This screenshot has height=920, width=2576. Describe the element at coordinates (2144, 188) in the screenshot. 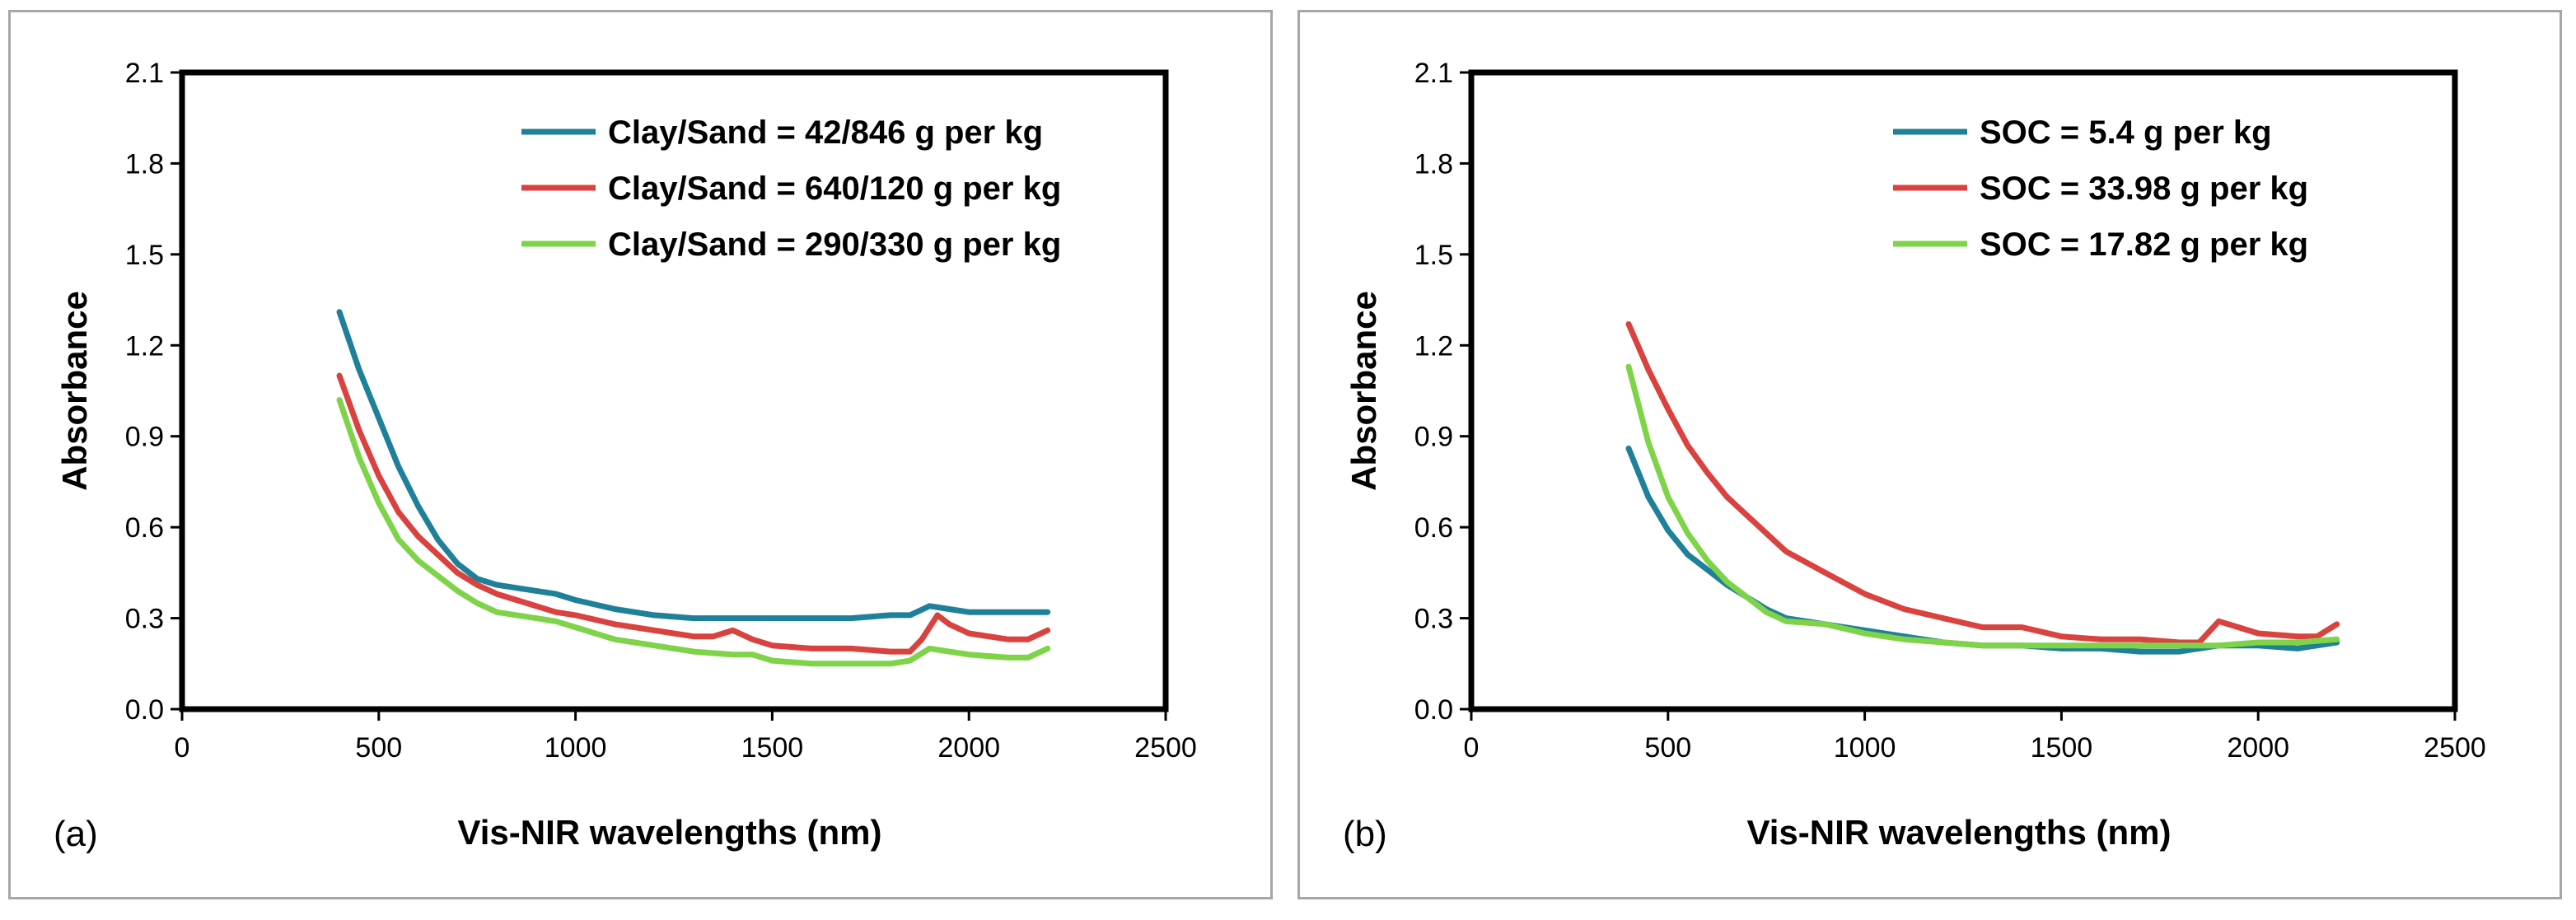

I see `legend-label: SOC = 33.98 g per kg` at that location.